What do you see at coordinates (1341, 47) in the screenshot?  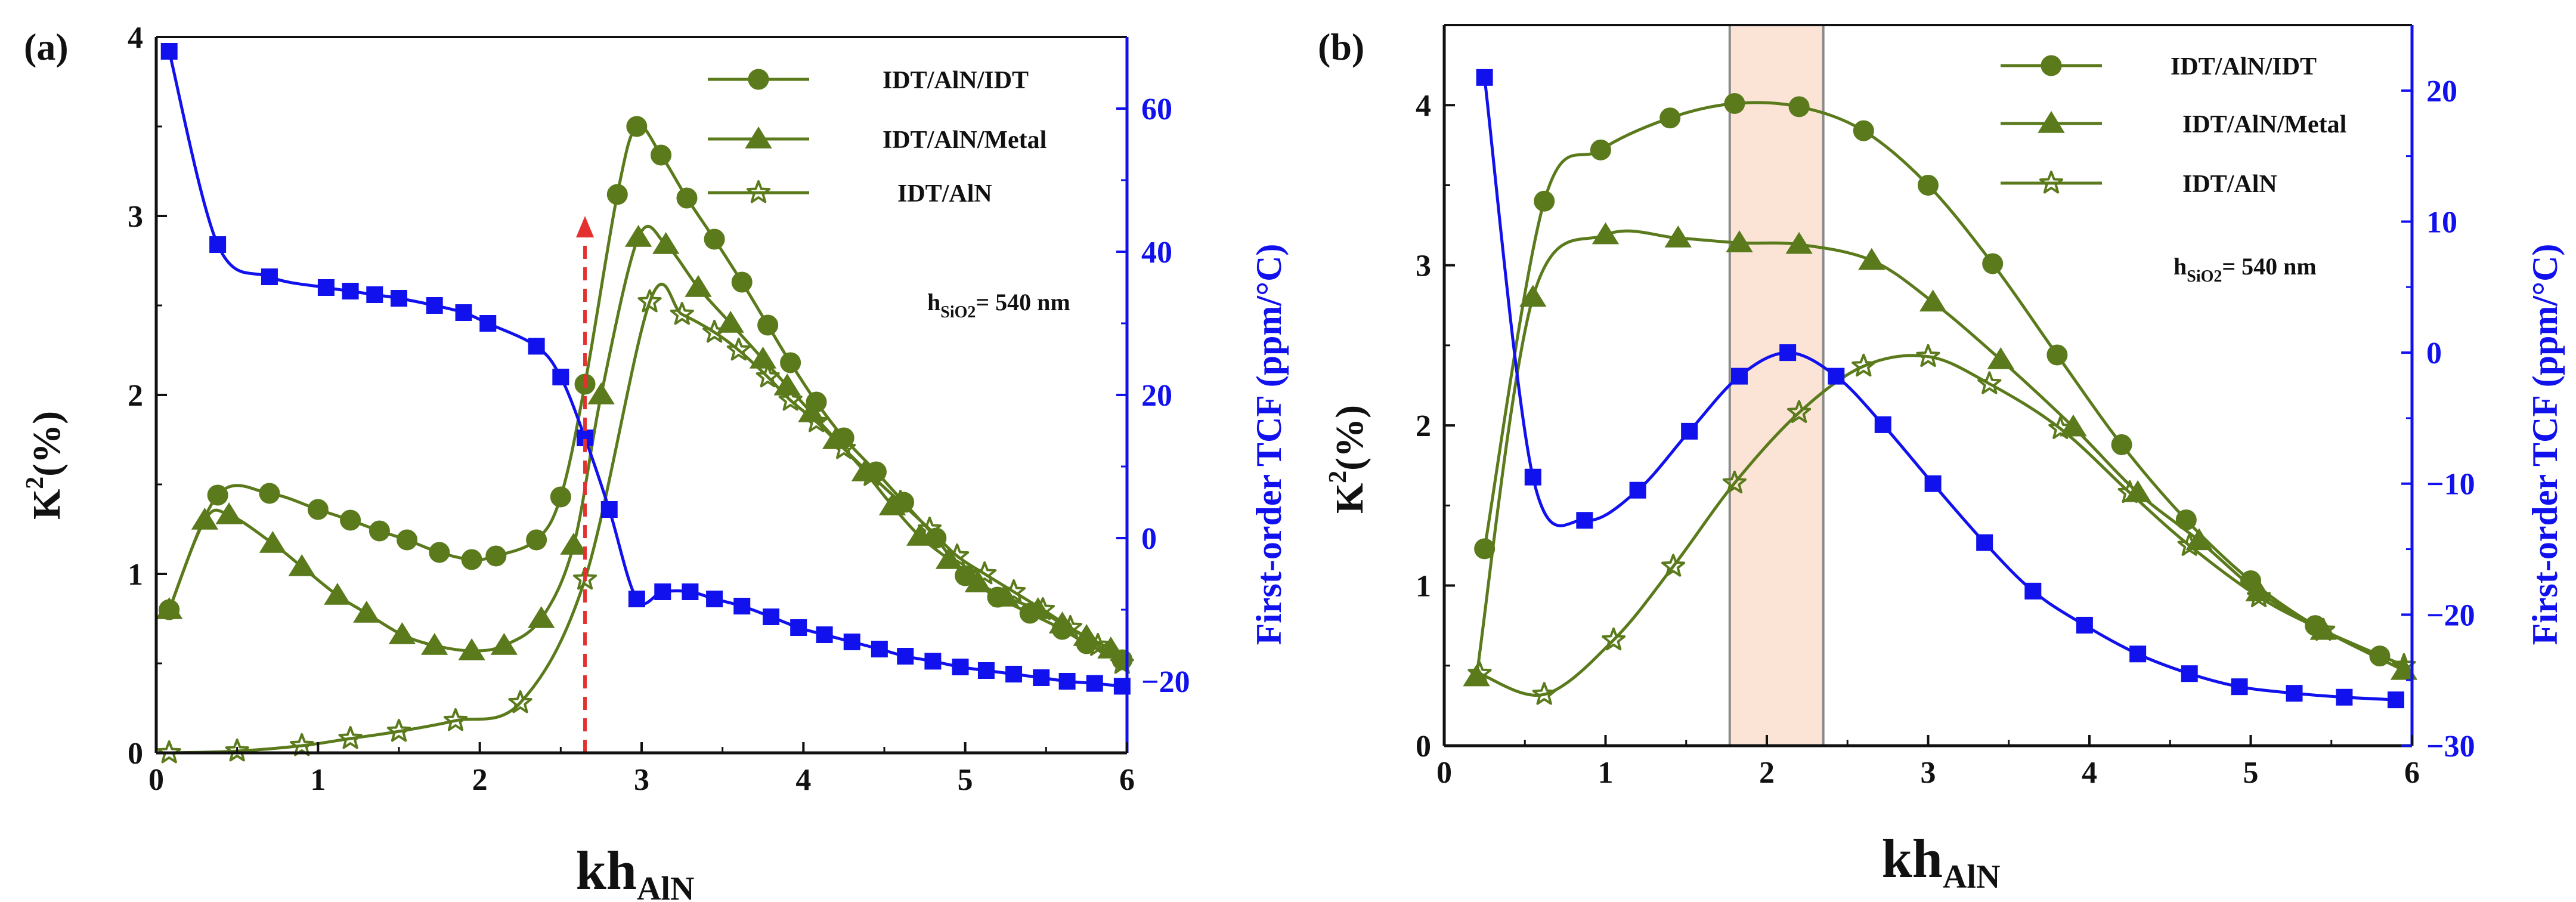 I see `b-panel-label: (b)` at bounding box center [1341, 47].